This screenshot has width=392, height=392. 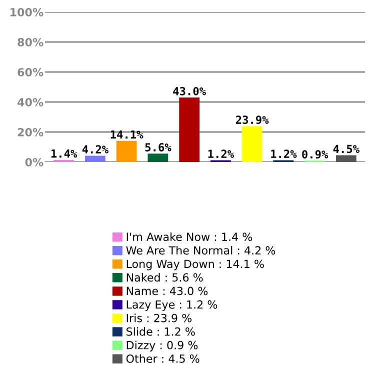 I want to click on legend-label: Iris : 23.9 %, so click(x=159, y=318).